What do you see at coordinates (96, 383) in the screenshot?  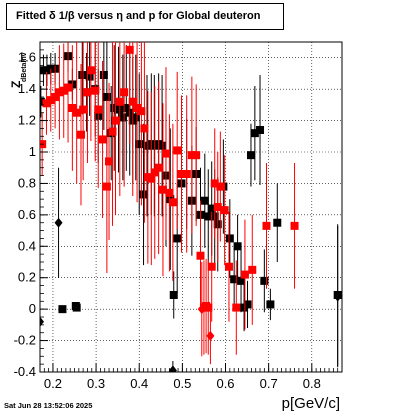 I see `x-tick-label: 0.3` at bounding box center [96, 383].